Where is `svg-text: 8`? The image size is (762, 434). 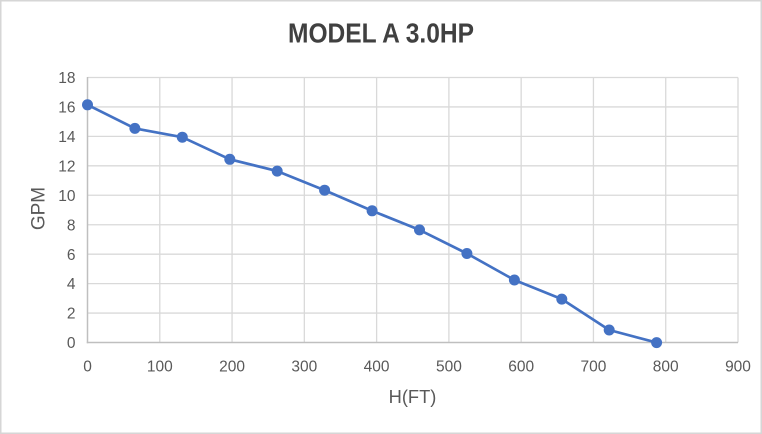
svg-text: 8 is located at coordinates (71, 225).